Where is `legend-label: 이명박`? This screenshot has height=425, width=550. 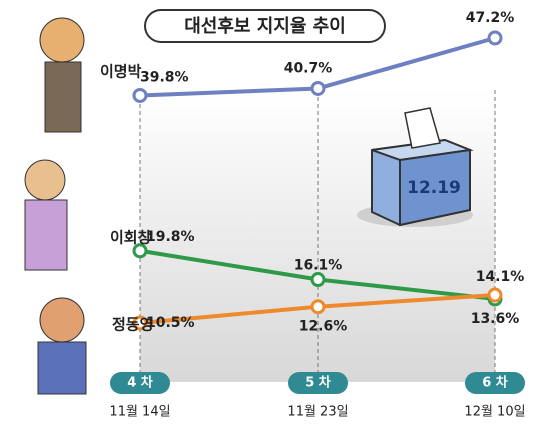
legend-label: 이명박 is located at coordinates (121, 72).